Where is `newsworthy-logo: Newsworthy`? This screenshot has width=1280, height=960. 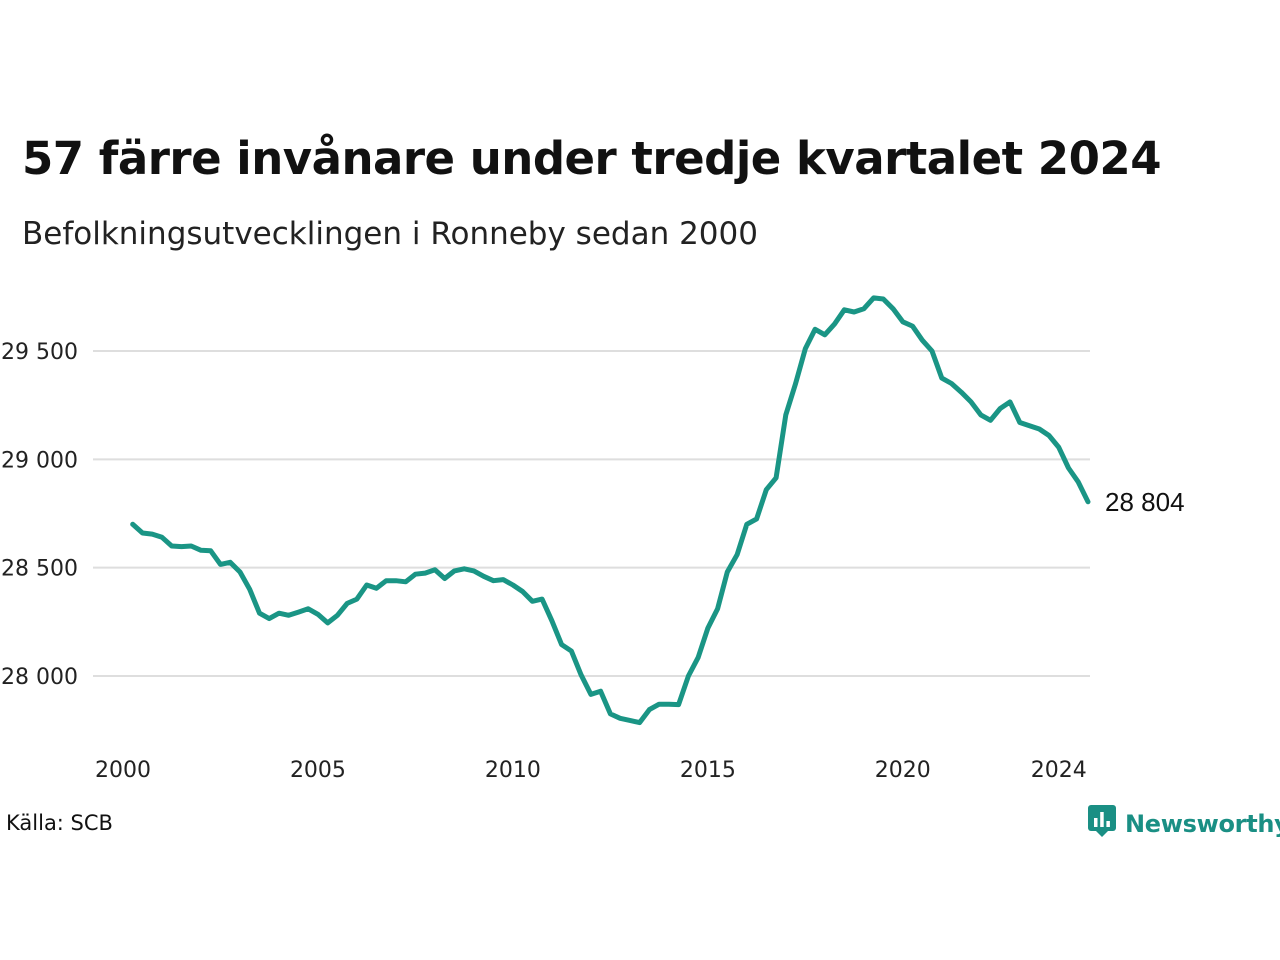
newsworthy-logo: Newsworthy is located at coordinates (1183, 823).